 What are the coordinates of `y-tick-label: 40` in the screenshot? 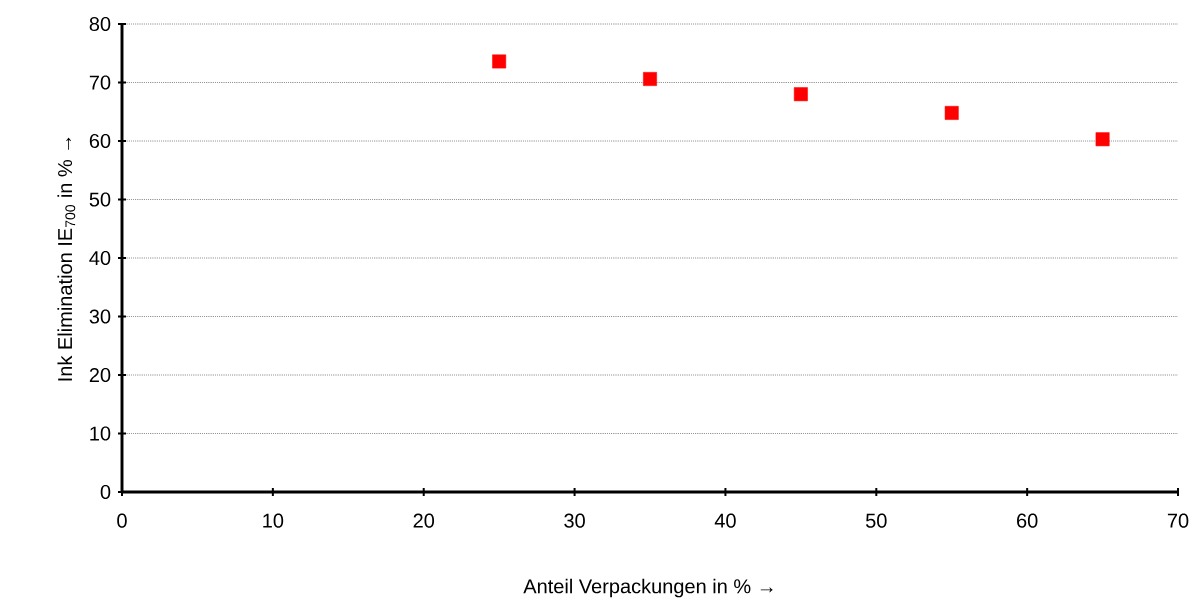 It's located at (100, 258).